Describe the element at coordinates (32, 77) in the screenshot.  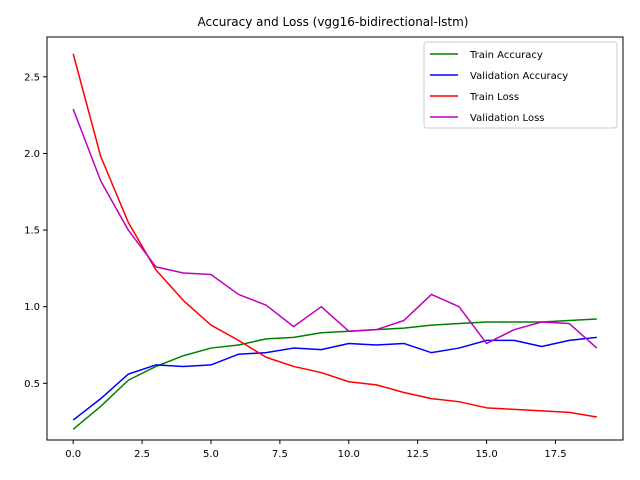
I see `y-tick-label: 2.5` at that location.